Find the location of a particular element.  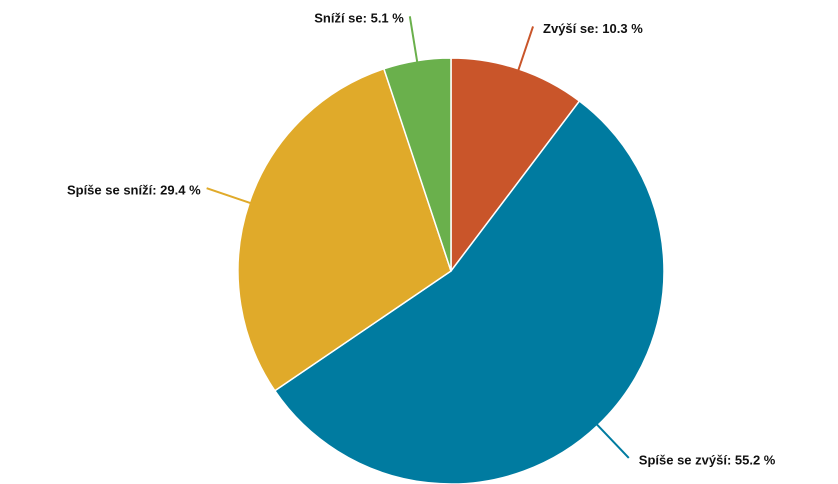

data-label: Zvýší se: 10.3 % is located at coordinates (593, 28).